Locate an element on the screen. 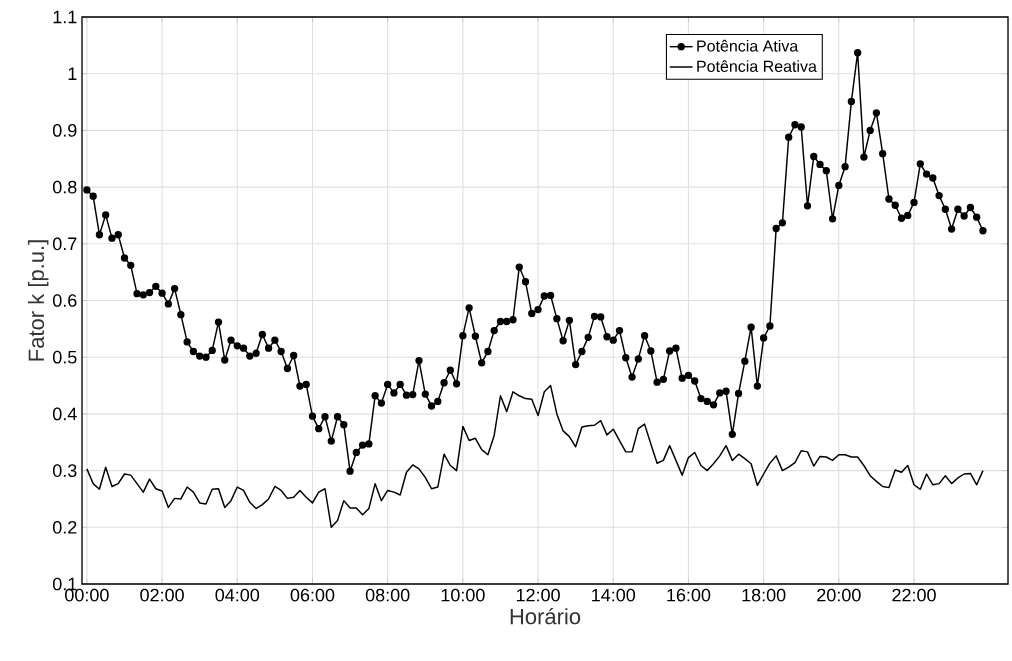 The width and height of the screenshot is (1012, 661). x-tick-label: 16:00 is located at coordinates (689, 595).